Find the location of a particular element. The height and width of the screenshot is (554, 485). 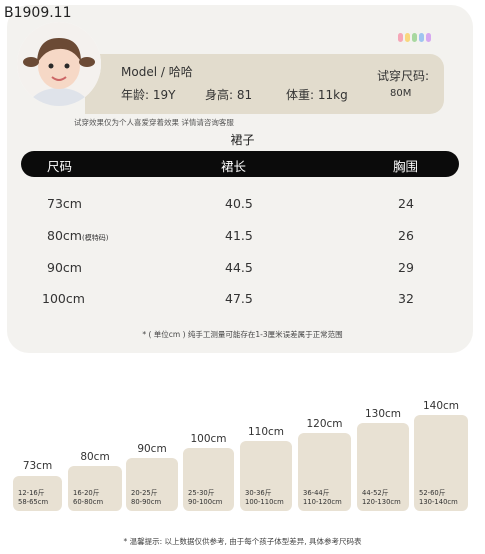

size-guide-label: 80cm is located at coordinates (95, 457).